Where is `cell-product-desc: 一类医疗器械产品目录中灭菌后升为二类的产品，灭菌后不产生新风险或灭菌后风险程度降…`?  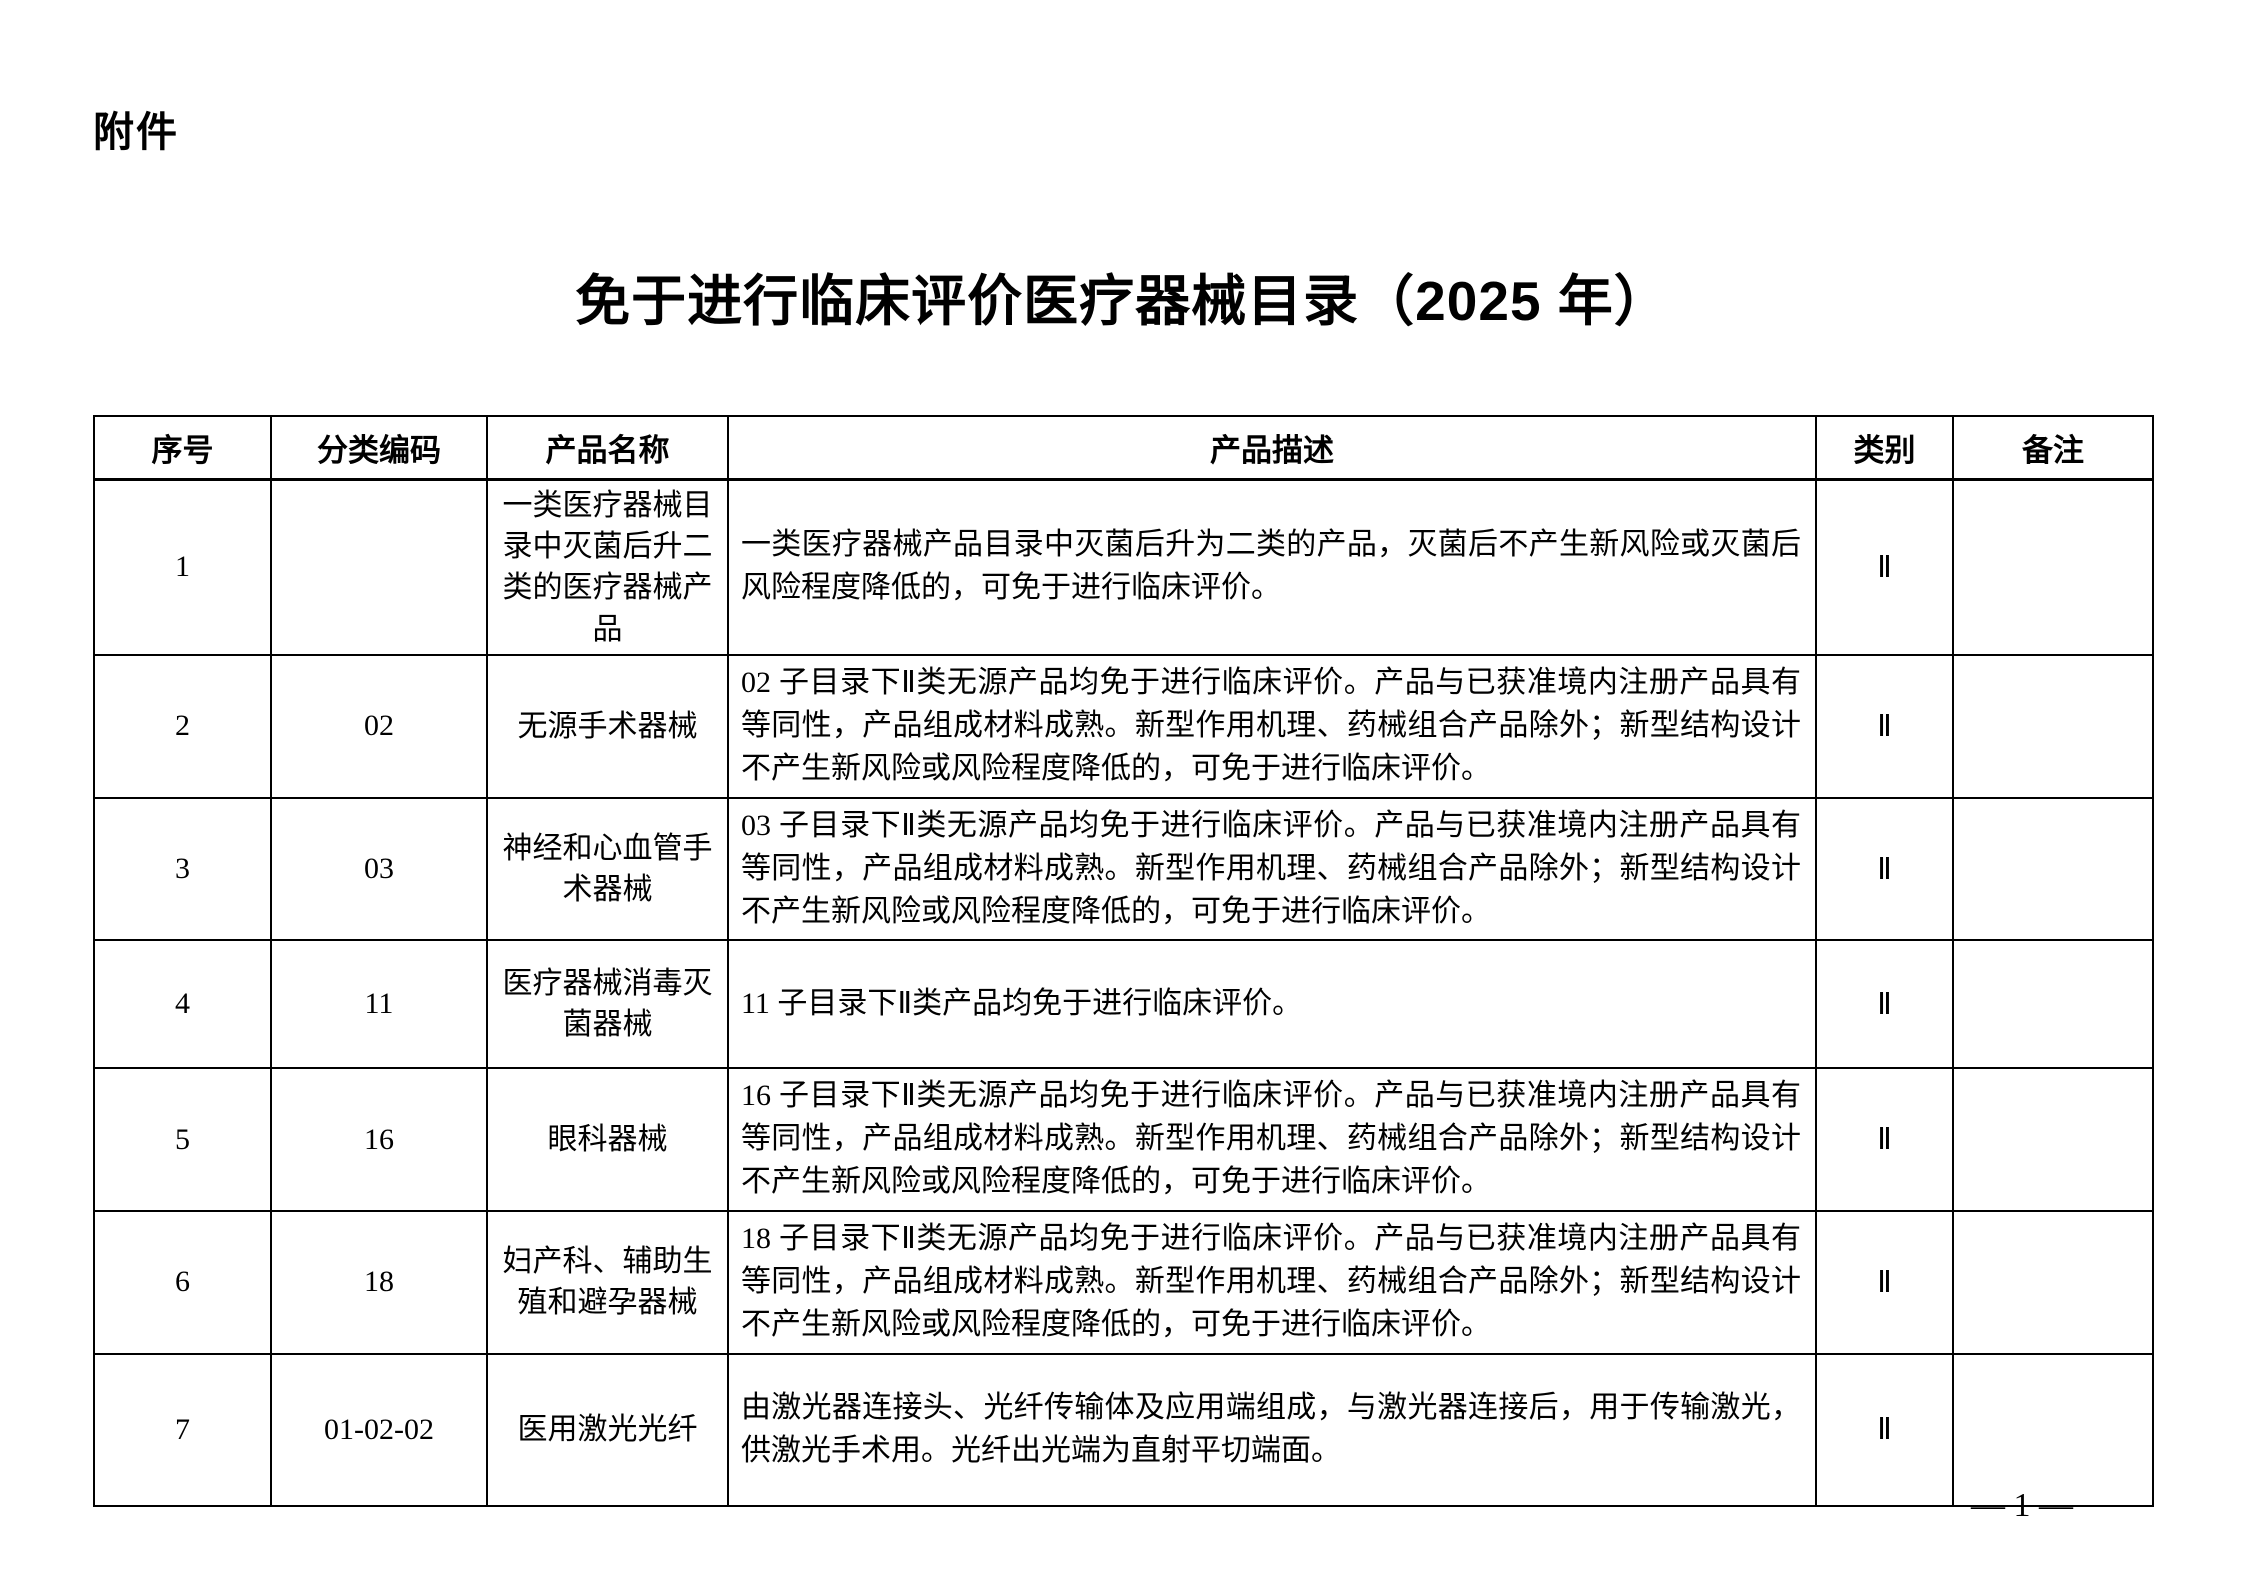
cell-product-desc: 一类医疗器械产品目录中灭菌后升为二类的产品，灭菌后不产生新风险或灭菌后风险程度降… is located at coordinates (1272, 567).